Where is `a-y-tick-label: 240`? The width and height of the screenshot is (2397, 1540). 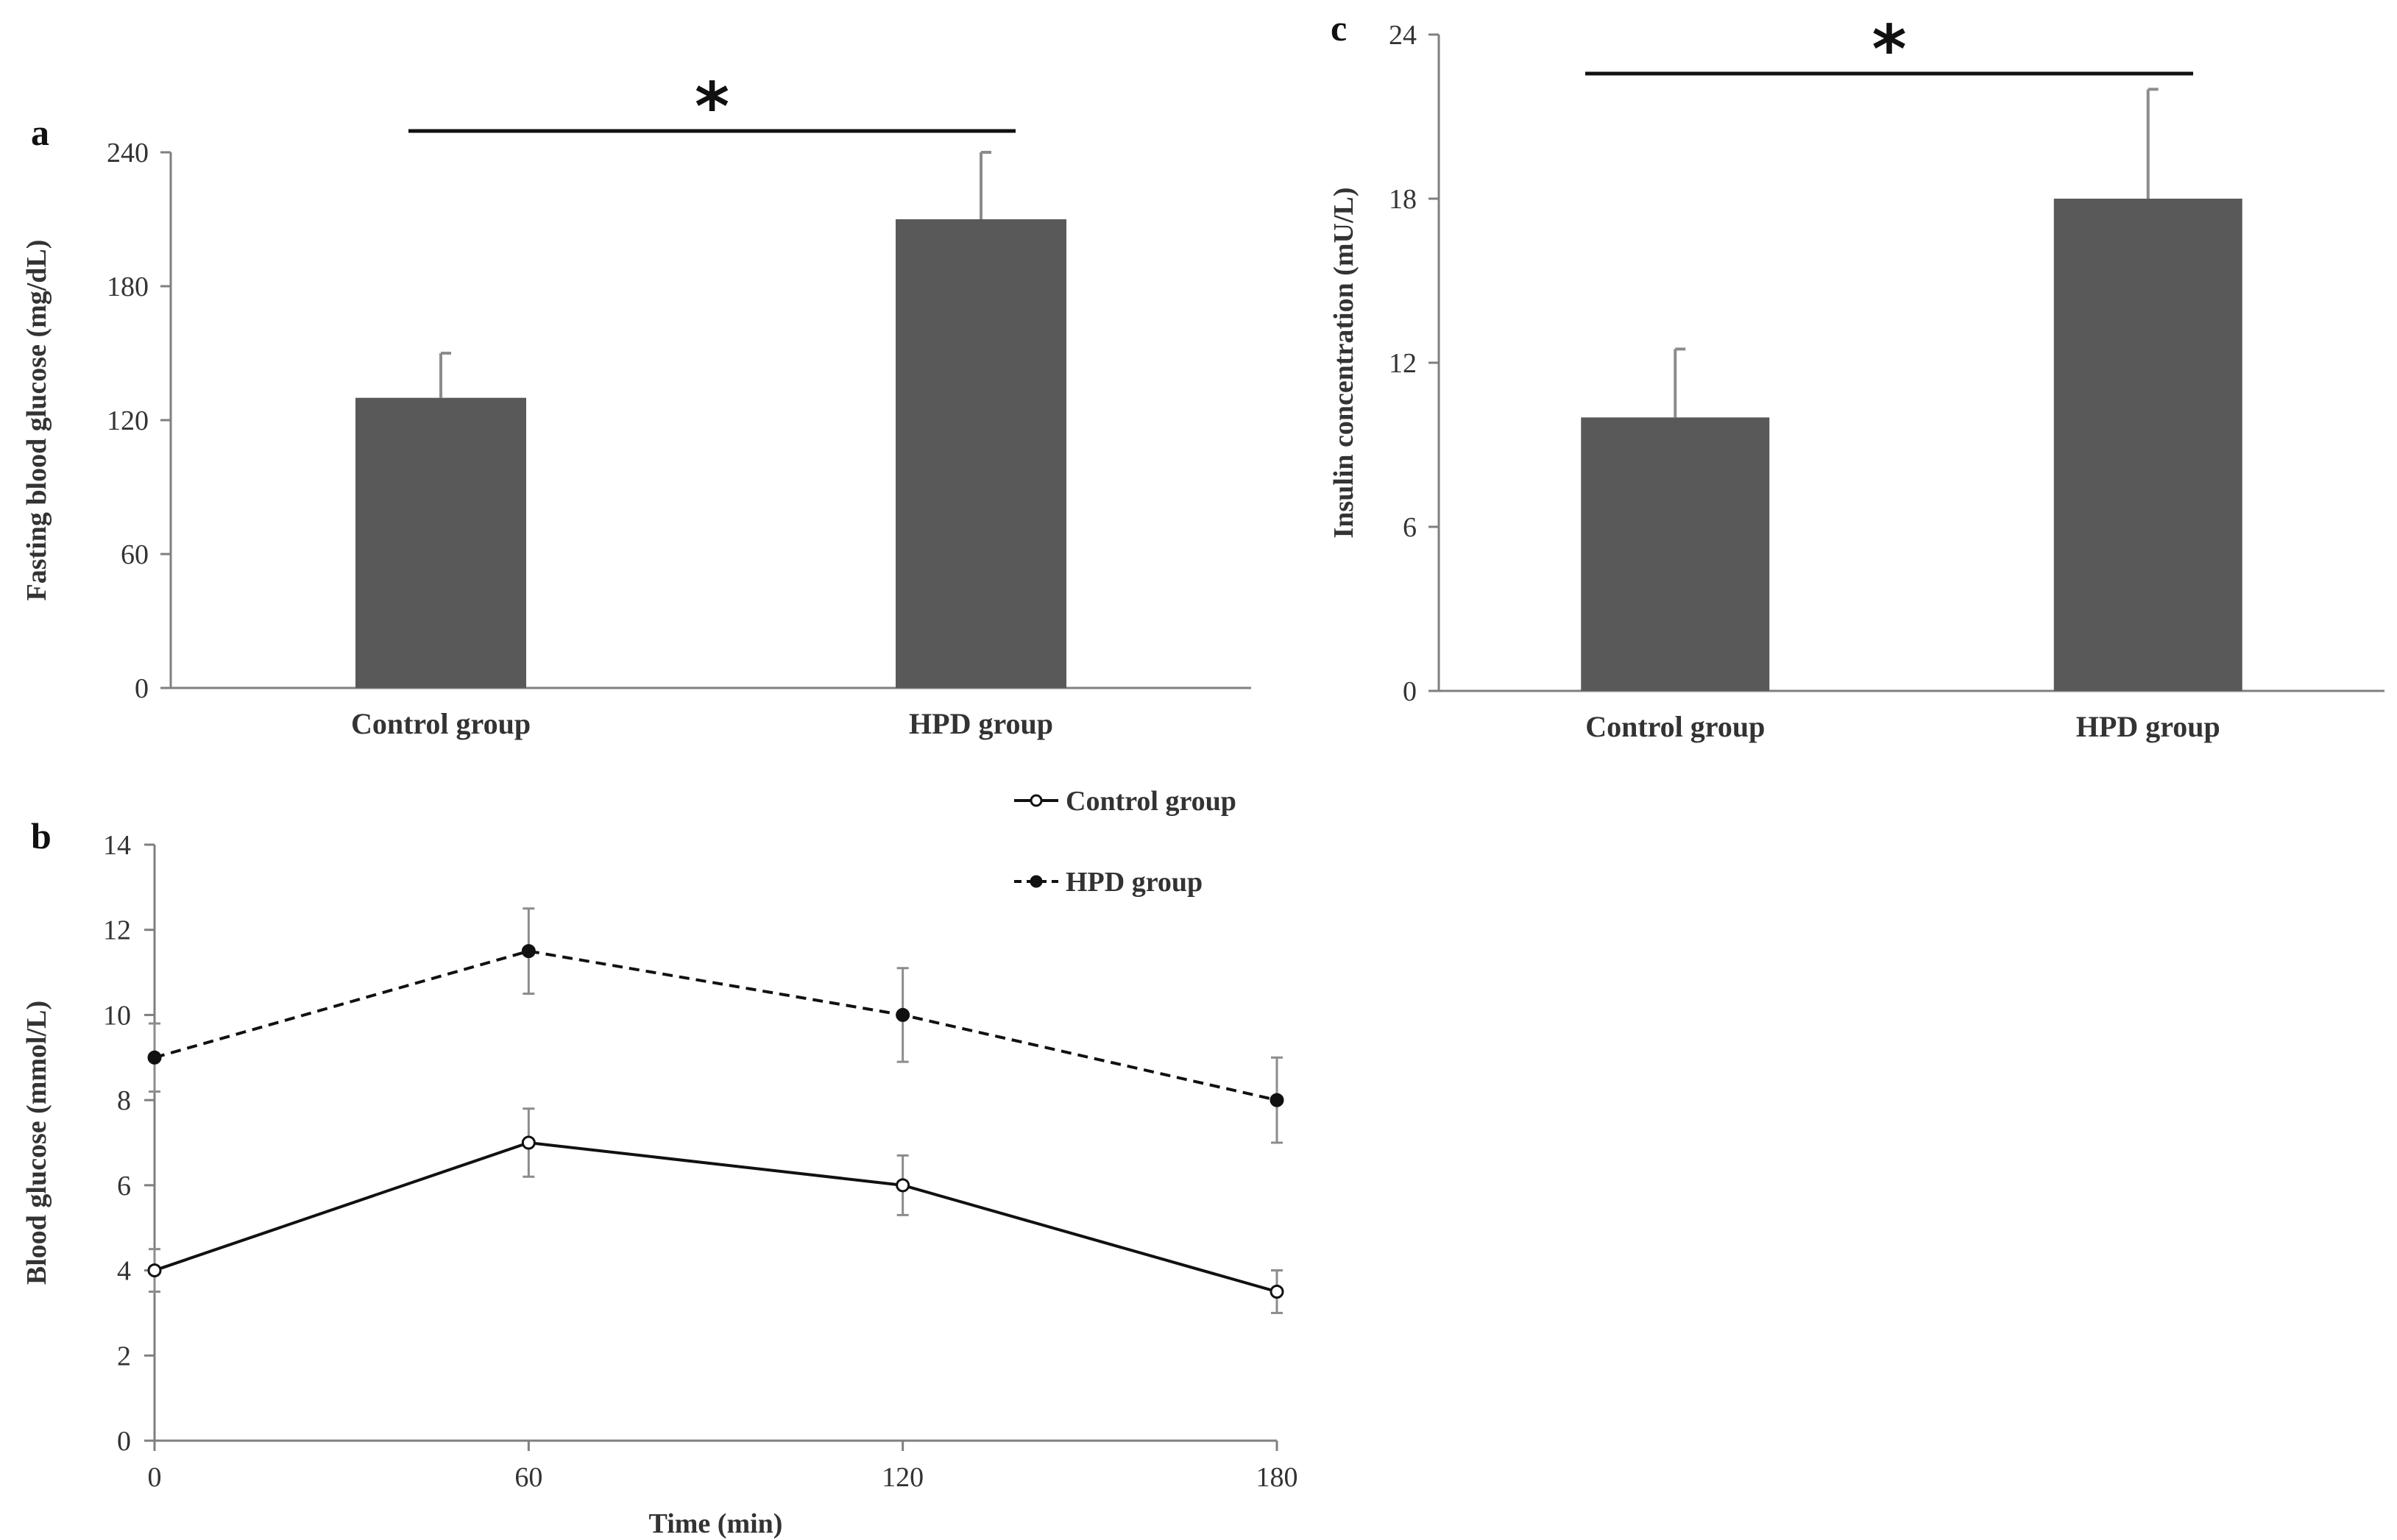
a-y-tick-label: 240 is located at coordinates (128, 153).